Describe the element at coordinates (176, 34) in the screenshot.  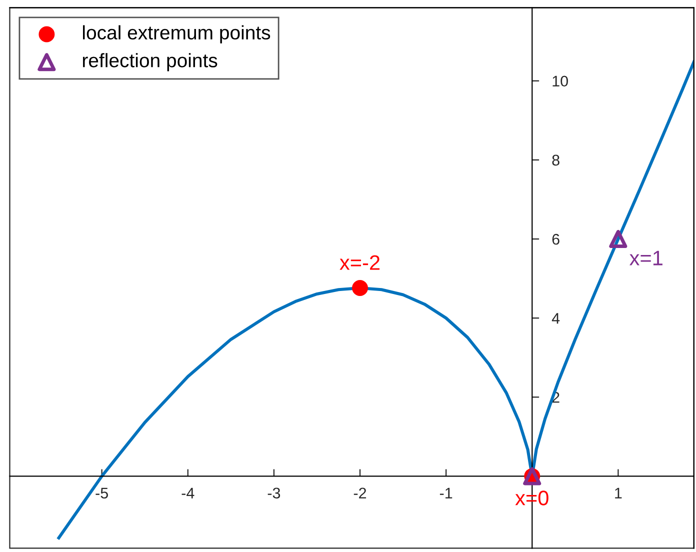
I see `legend-label: local extremum points` at that location.